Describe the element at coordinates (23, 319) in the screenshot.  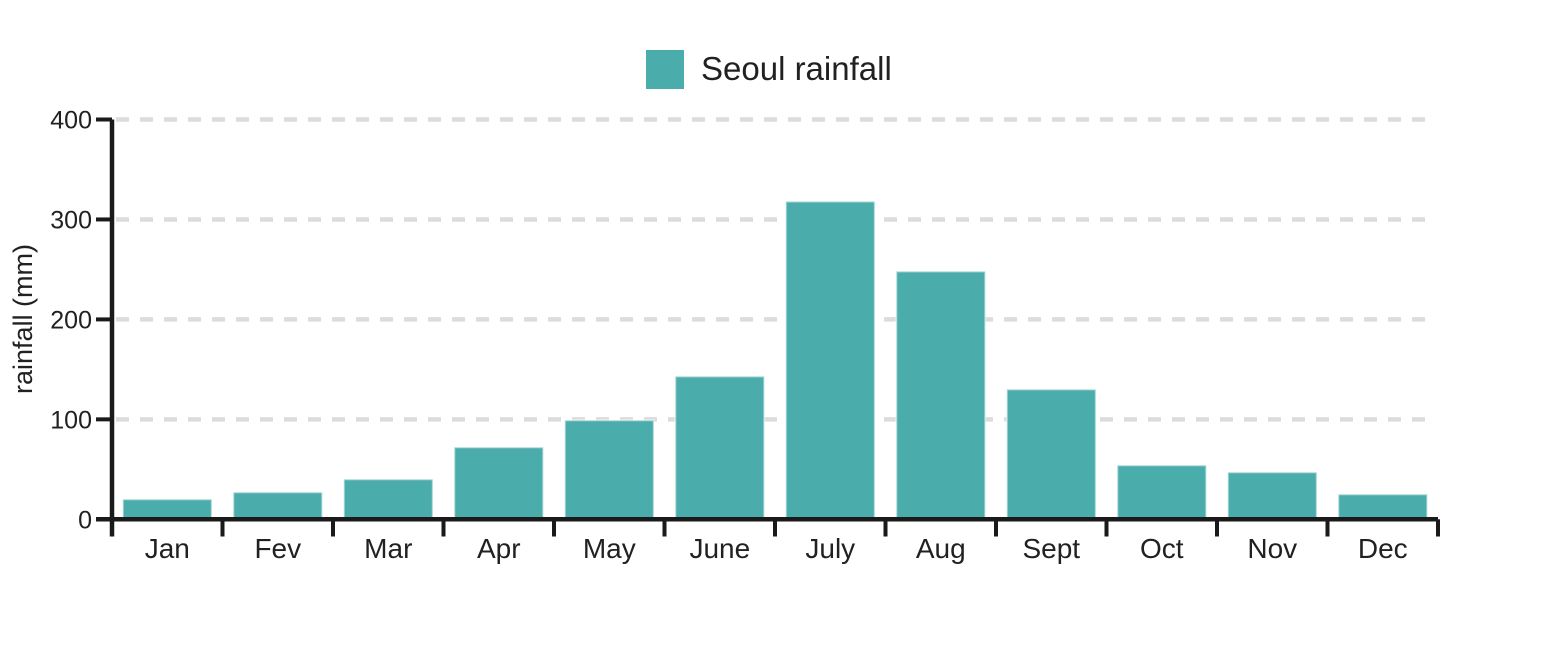
I see `y-axis-title: rainfall (mm)` at that location.